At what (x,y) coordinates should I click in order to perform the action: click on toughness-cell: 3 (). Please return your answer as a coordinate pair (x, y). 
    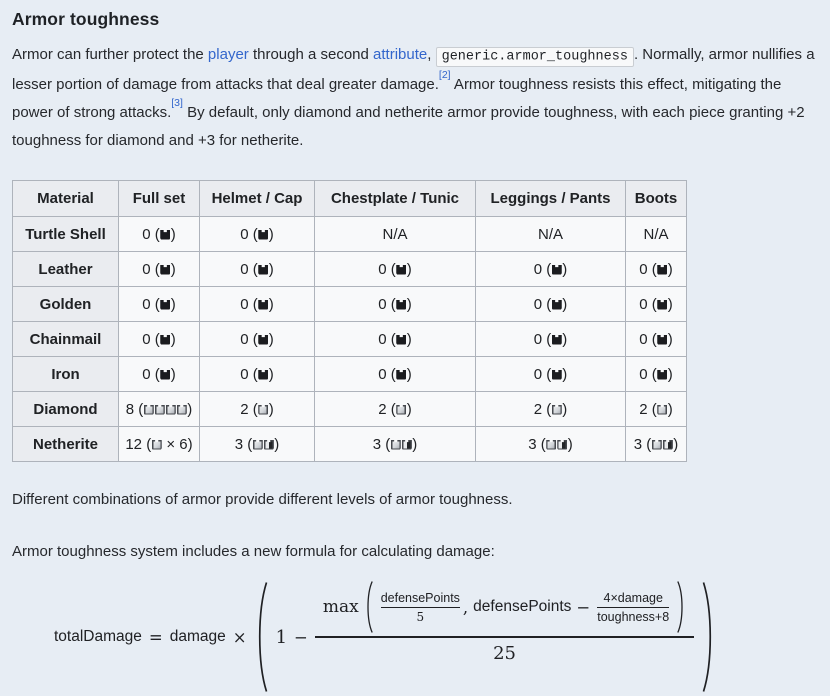
    Looking at the image, I should click on (656, 444).